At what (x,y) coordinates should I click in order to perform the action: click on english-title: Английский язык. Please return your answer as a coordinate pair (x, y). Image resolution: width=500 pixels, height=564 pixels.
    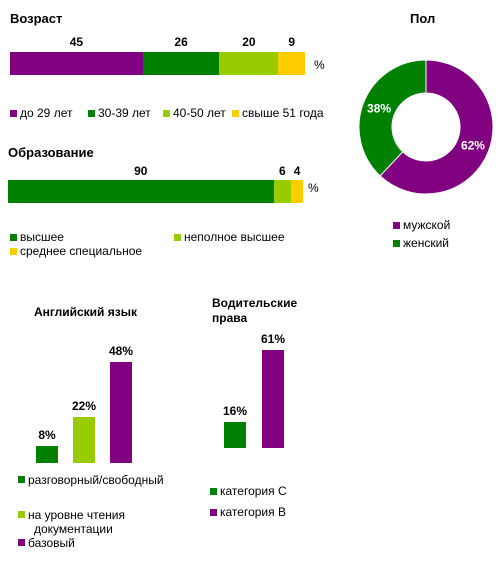
    Looking at the image, I should click on (85, 312).